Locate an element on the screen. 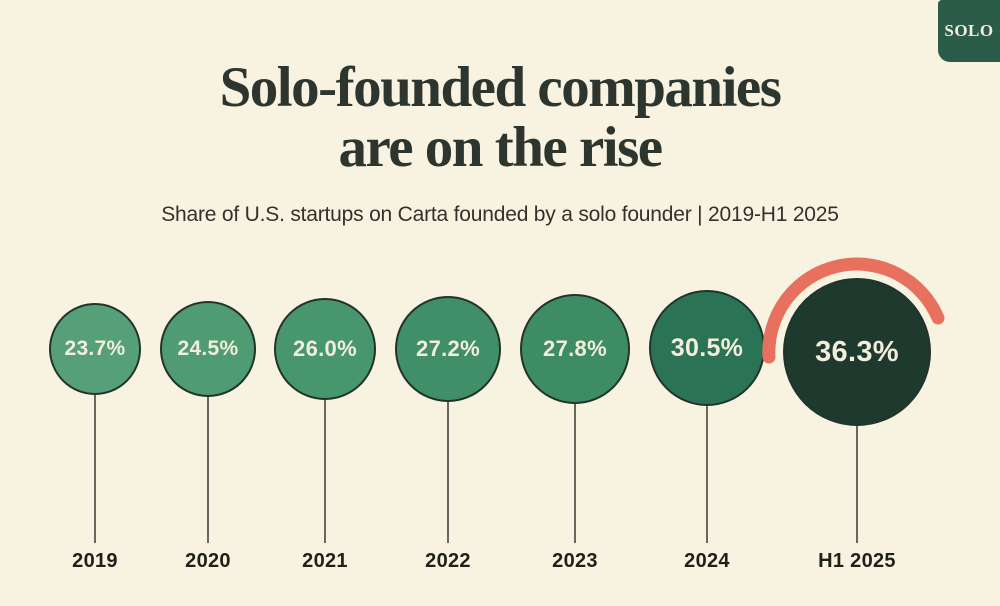 The image size is (1000, 606). stem-h1-2025 is located at coordinates (857, 484).